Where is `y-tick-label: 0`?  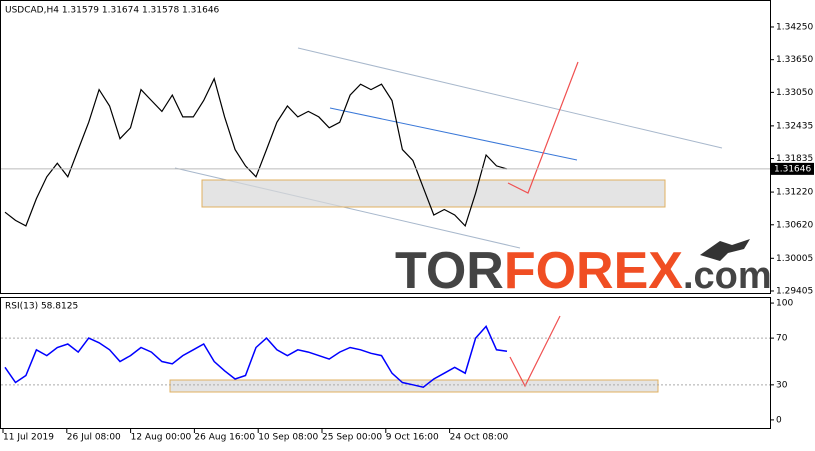 y-tick-label: 0 is located at coordinates (779, 420).